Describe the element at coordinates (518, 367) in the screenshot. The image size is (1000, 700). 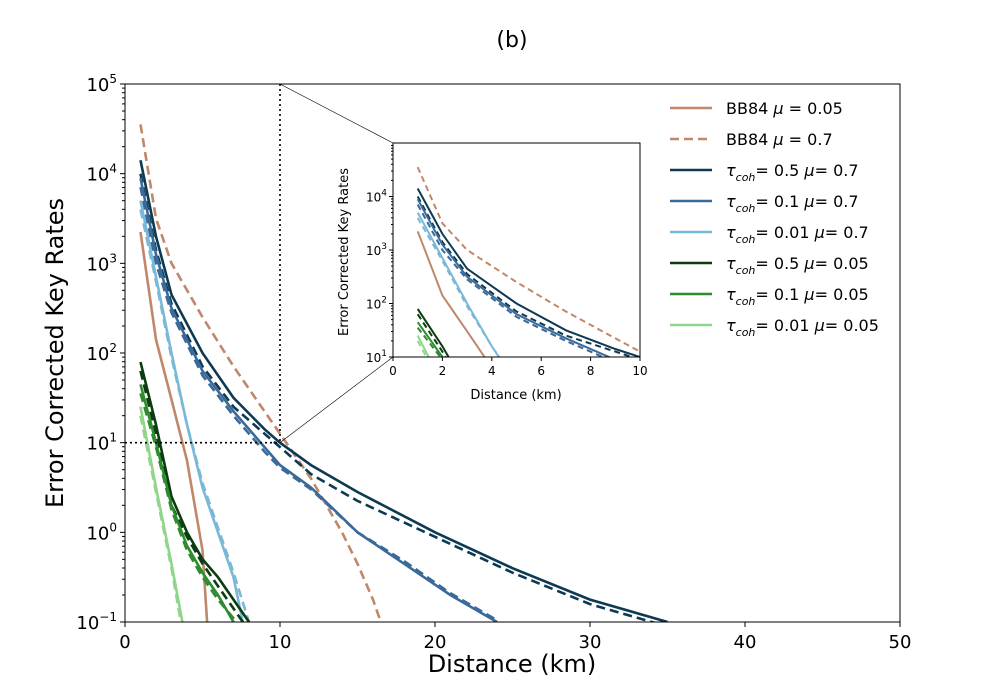
I see `inset-x-ticks: 0 2 4 6 8 10` at that location.